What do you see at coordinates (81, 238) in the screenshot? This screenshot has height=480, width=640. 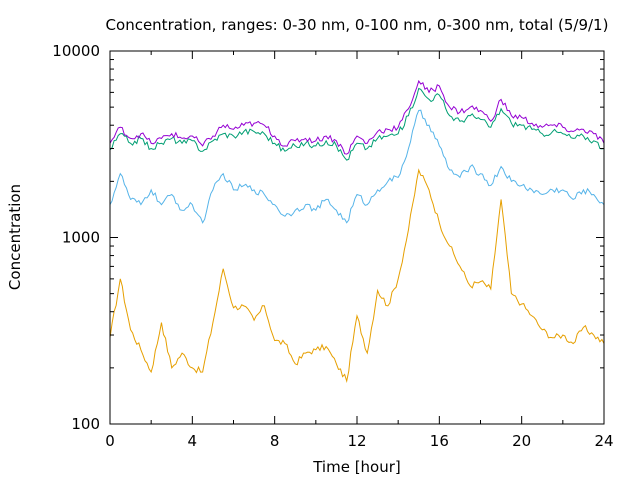 I see `y-tick-label: 1000` at bounding box center [81, 238].